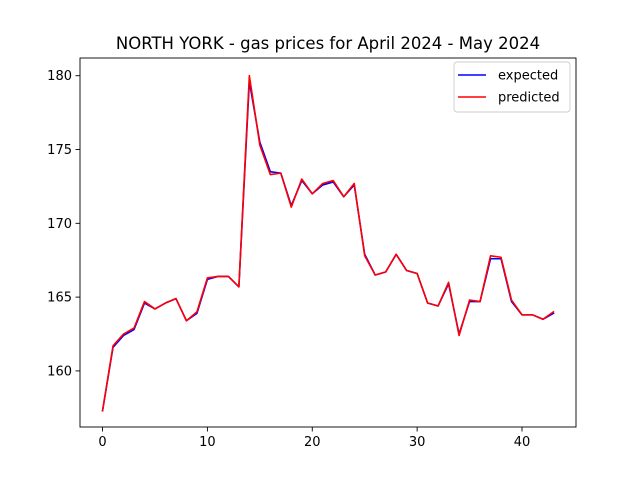 This screenshot has width=640, height=480. I want to click on y-tick-label: 180, so click(59, 76).